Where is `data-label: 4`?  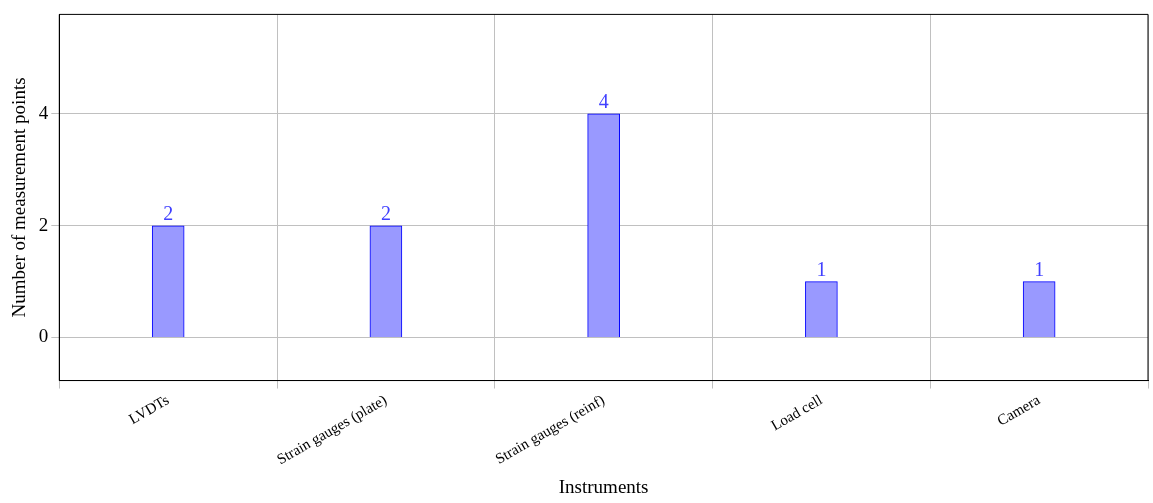 data-label: 4 is located at coordinates (603, 101).